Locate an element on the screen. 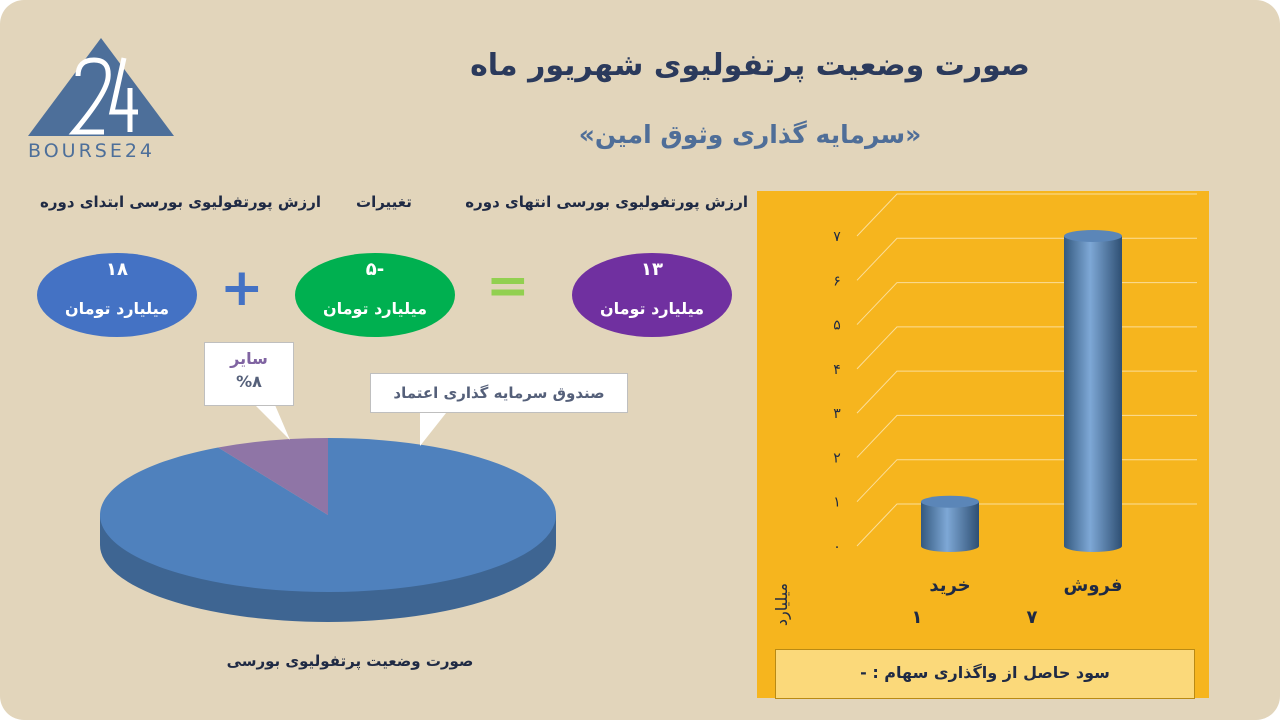  callout-other-pointer is located at coordinates (269, 419).